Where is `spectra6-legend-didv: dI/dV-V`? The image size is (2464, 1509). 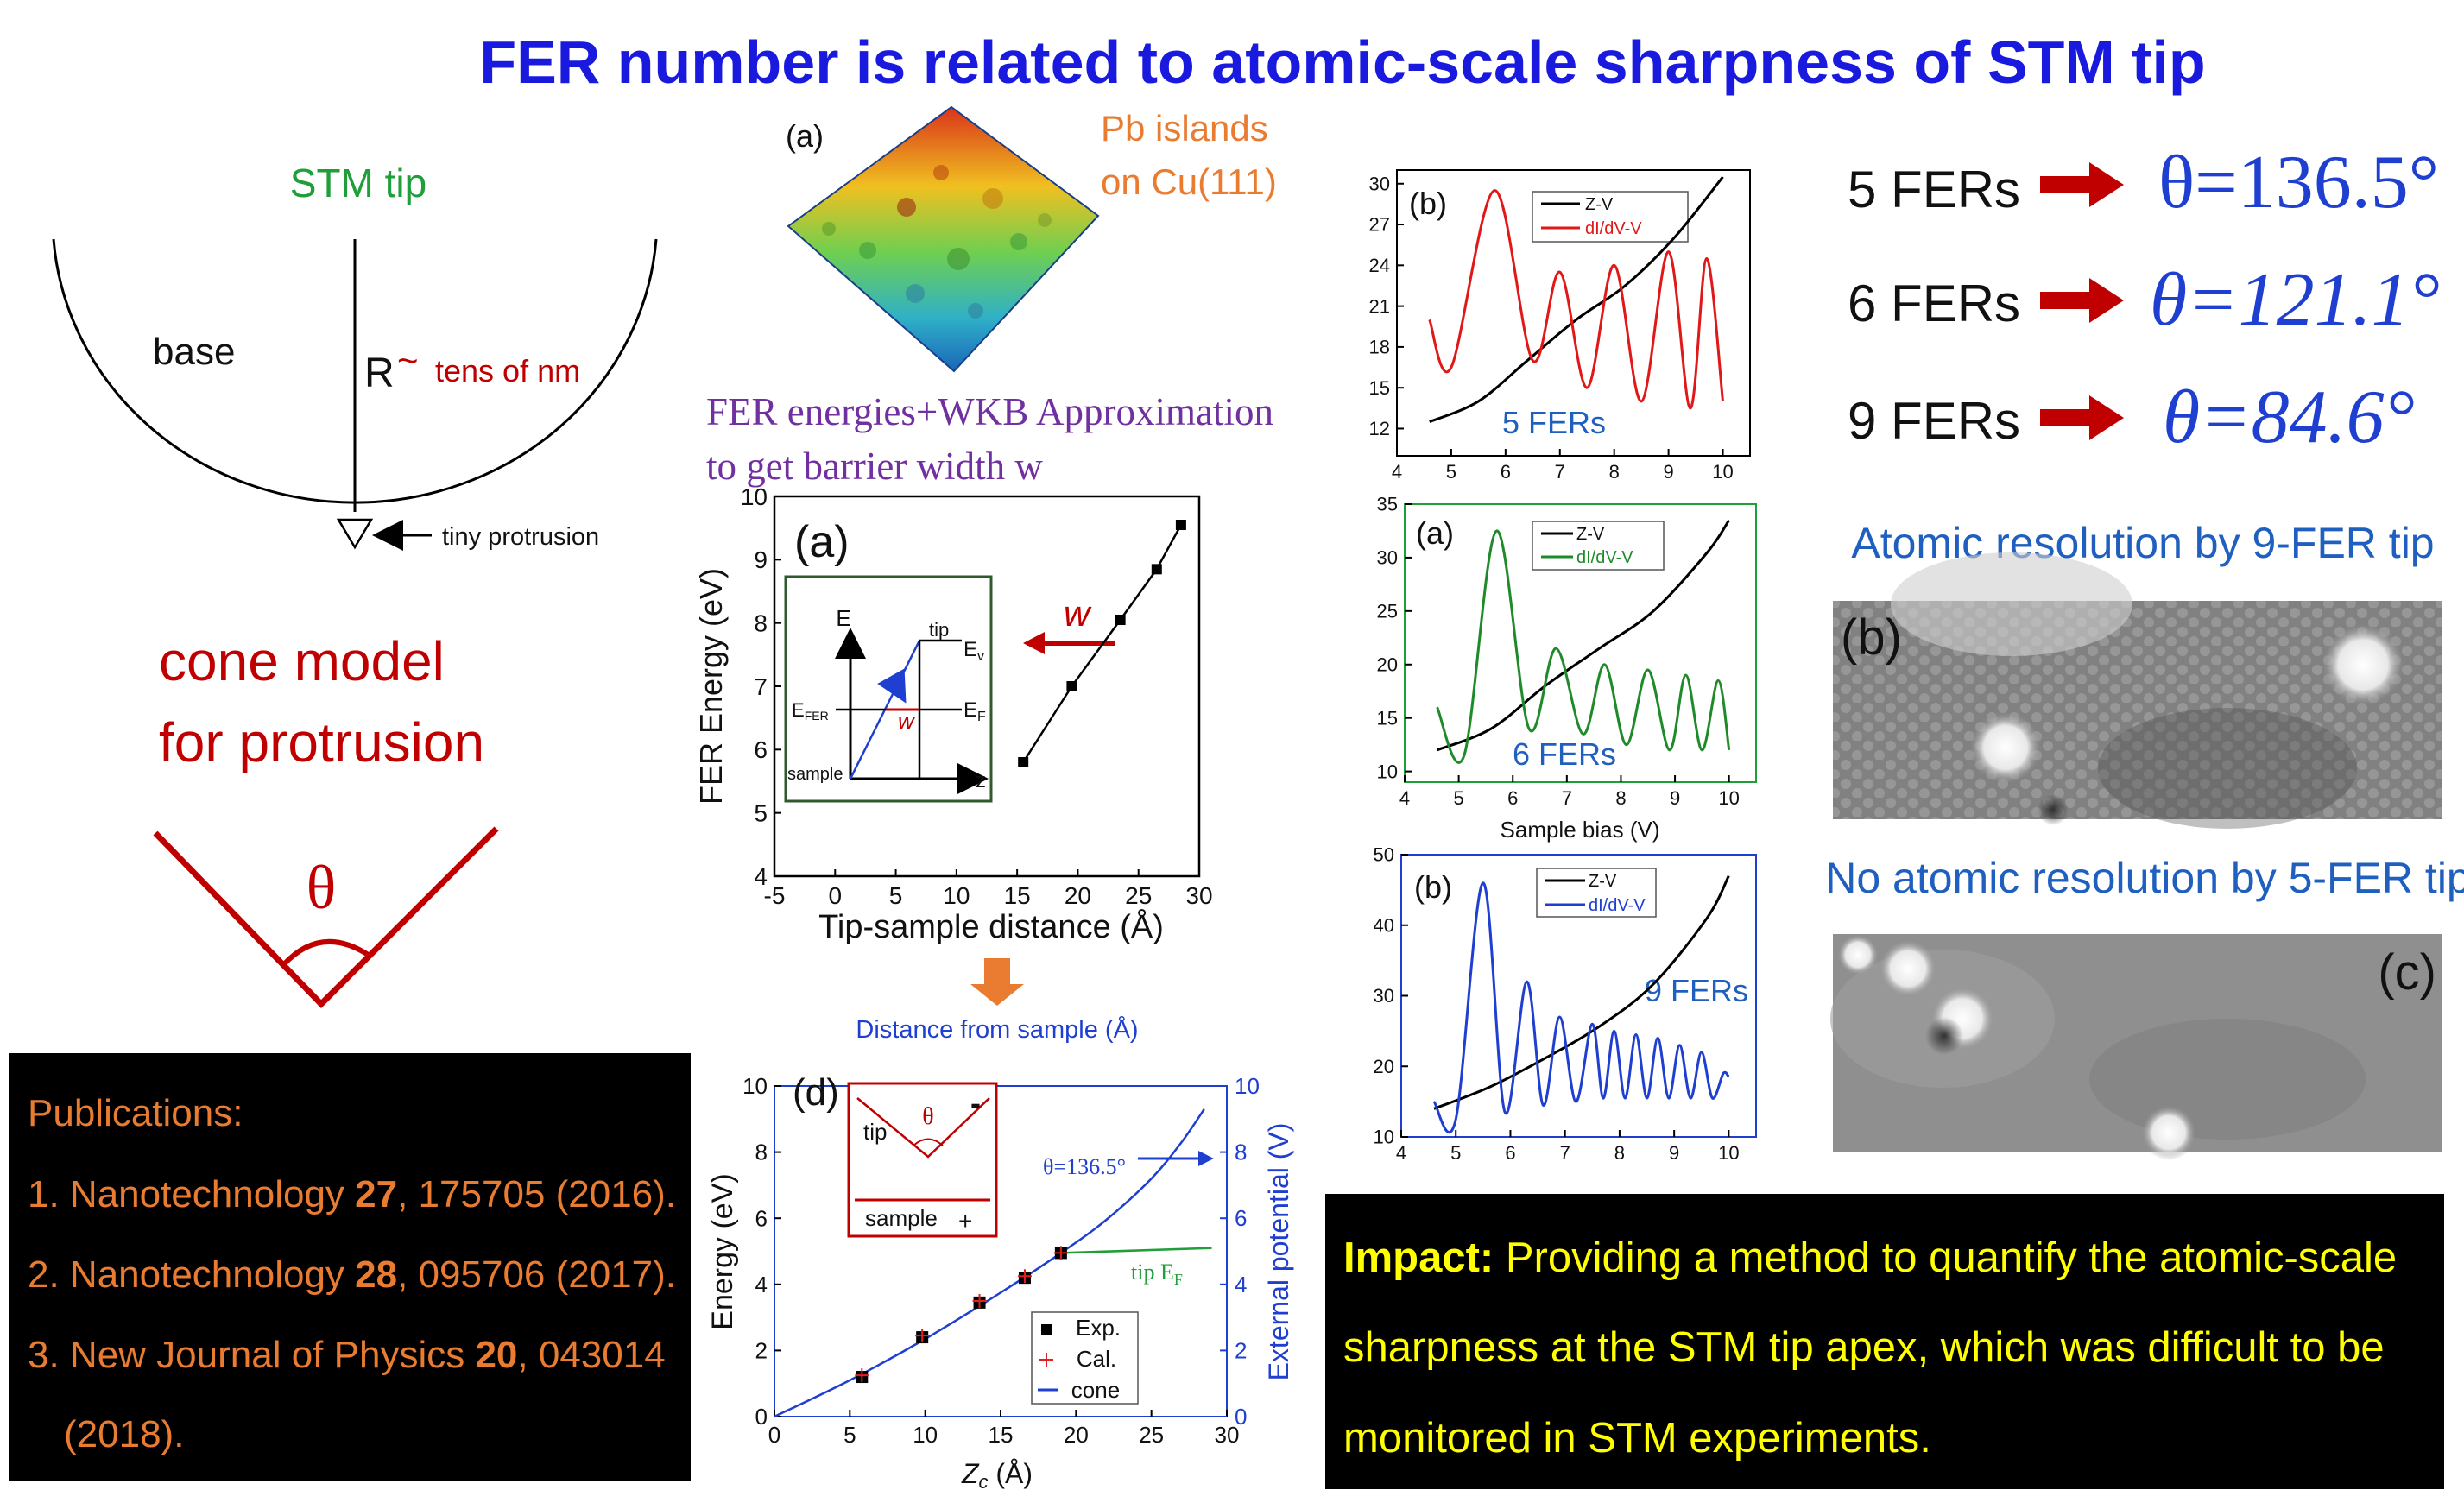
spectra6-legend-didv: dI/dV-V is located at coordinates (1604, 557).